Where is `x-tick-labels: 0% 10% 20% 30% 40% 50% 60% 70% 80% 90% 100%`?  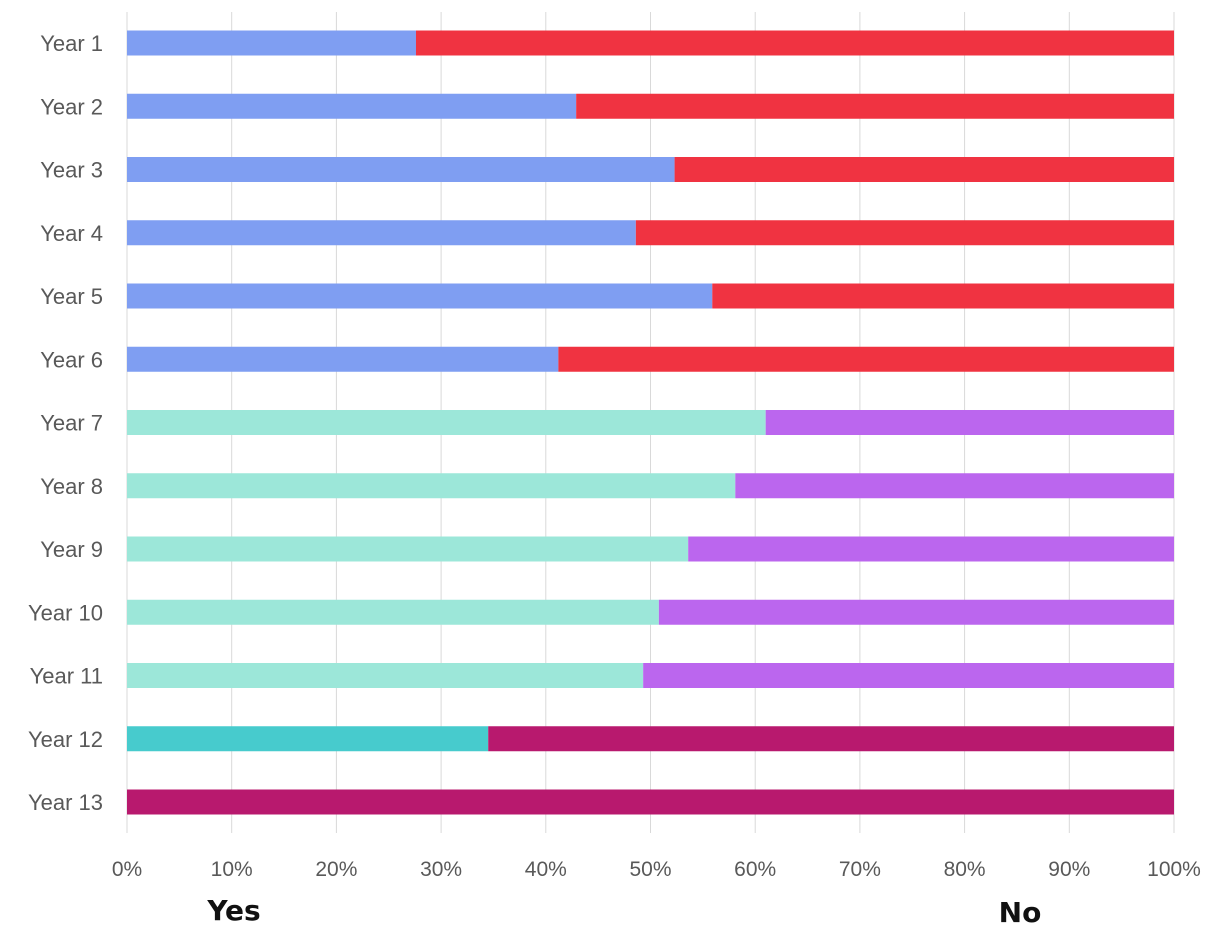
x-tick-labels: 0% 10% 20% 30% 40% 50% 60% 70% 80% 90% 100% is located at coordinates (656, 869).